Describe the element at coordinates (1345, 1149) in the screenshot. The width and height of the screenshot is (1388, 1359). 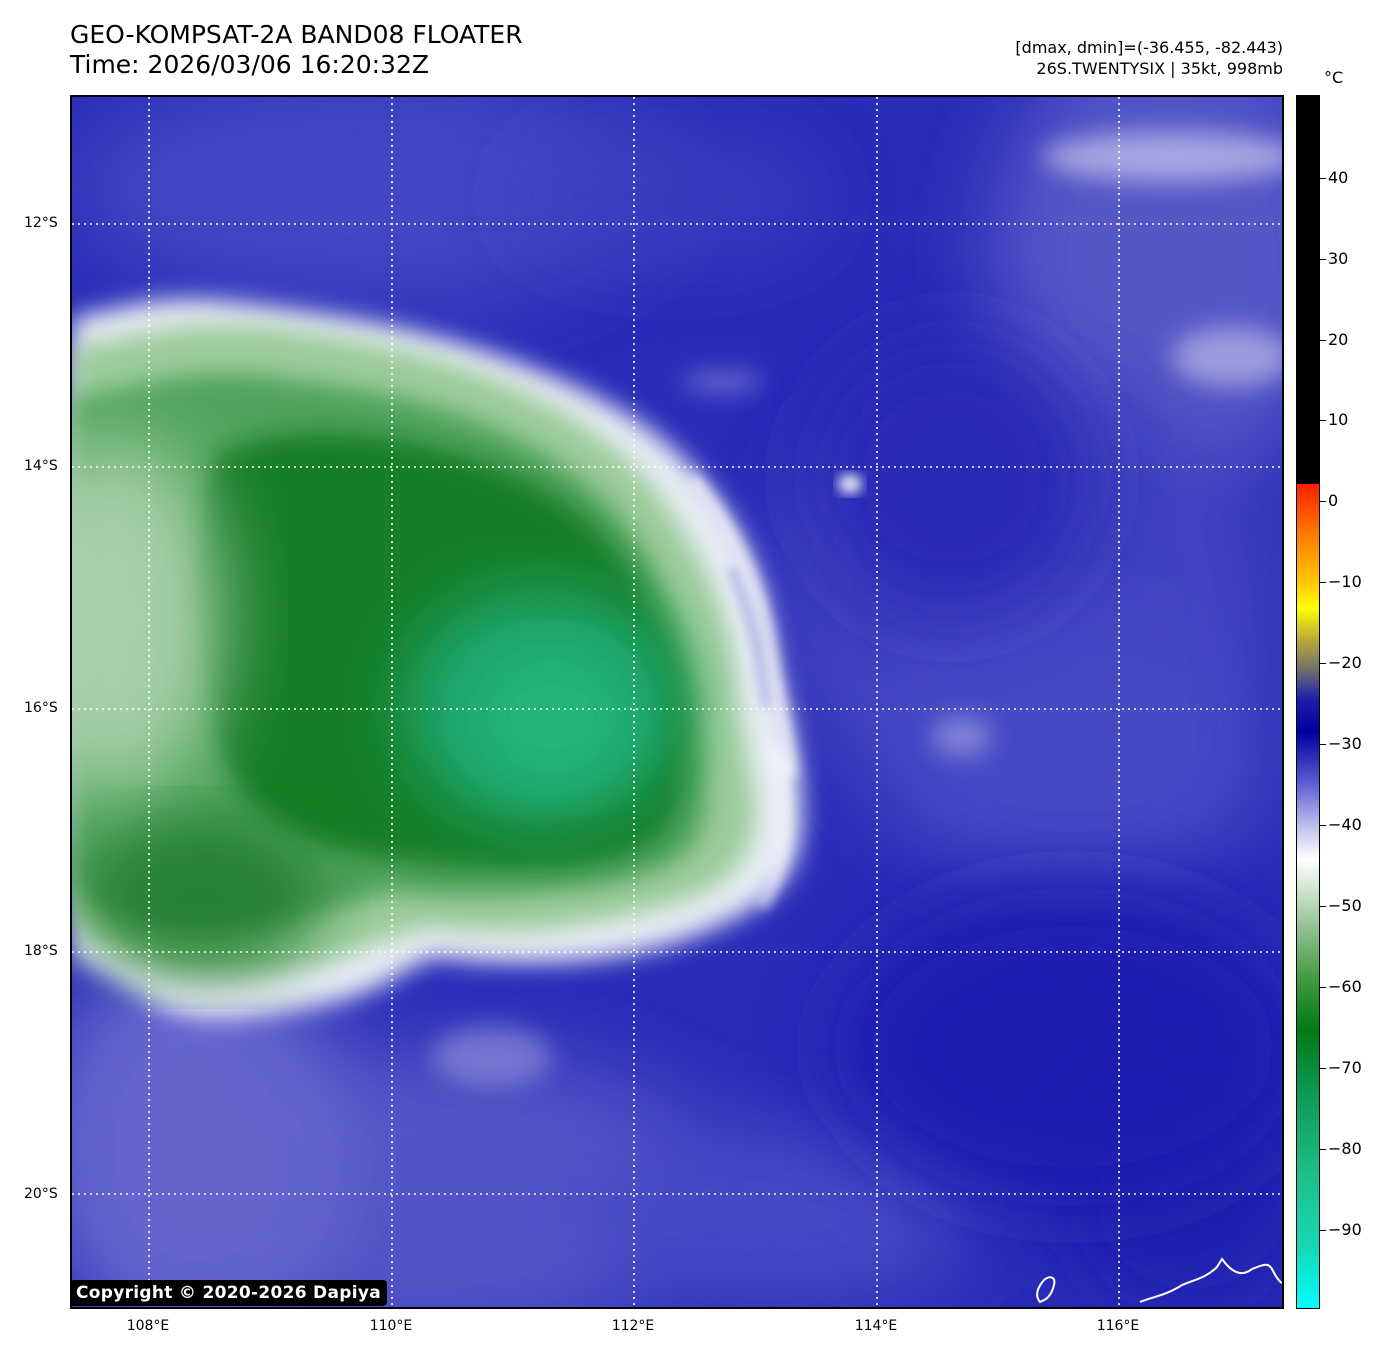
I see `colorbar-label-minus80: −80` at that location.